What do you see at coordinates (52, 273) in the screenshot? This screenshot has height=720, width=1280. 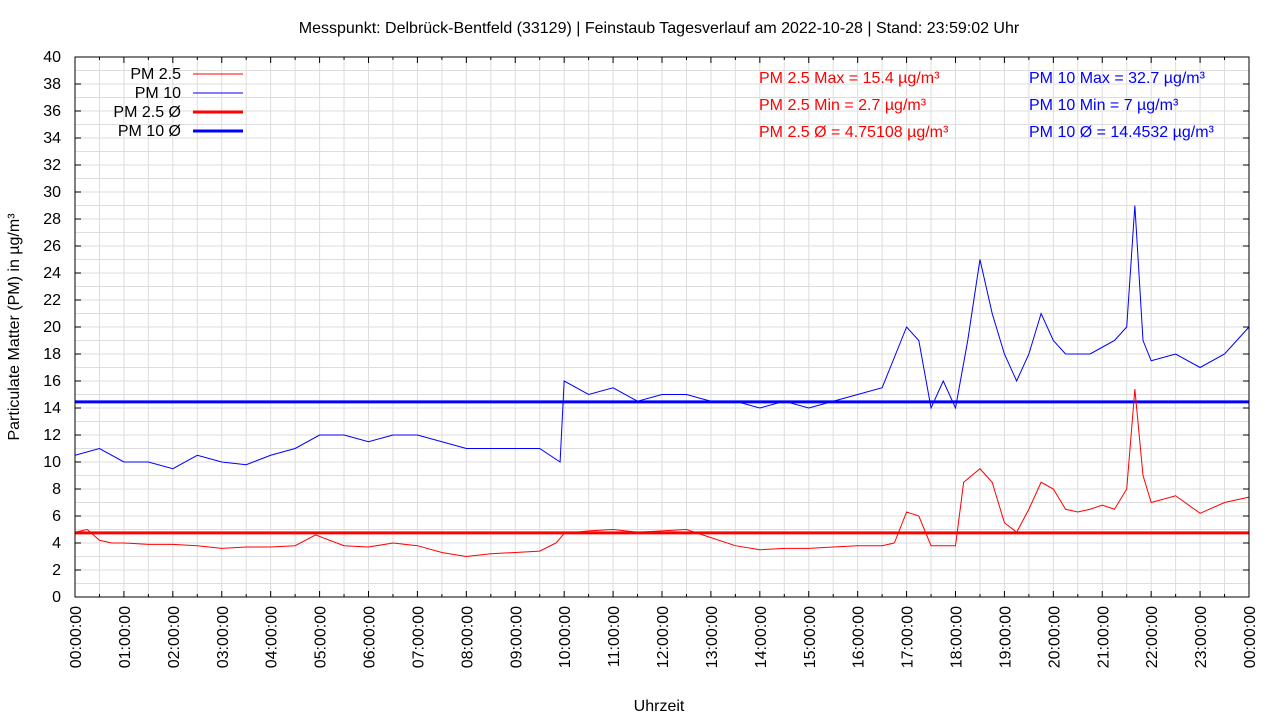 I see `y-tick-label: 24` at bounding box center [52, 273].